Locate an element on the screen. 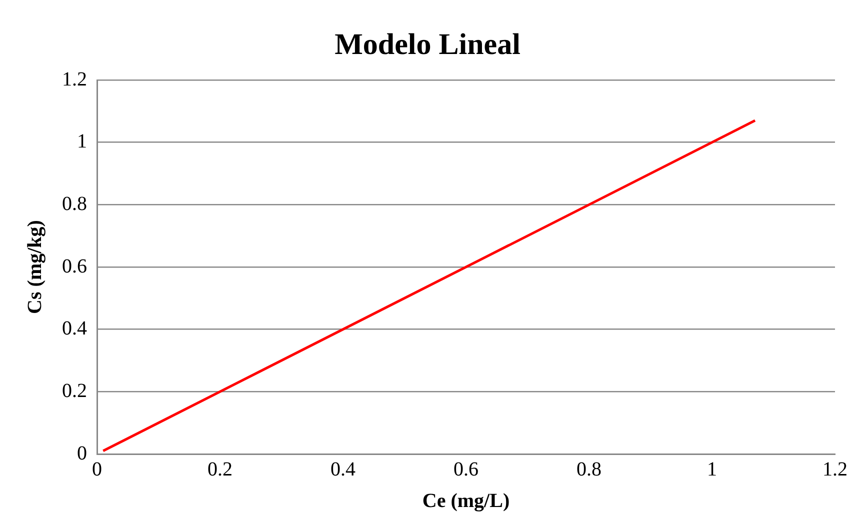  chart-title: Modelo Lineal is located at coordinates (427, 44).